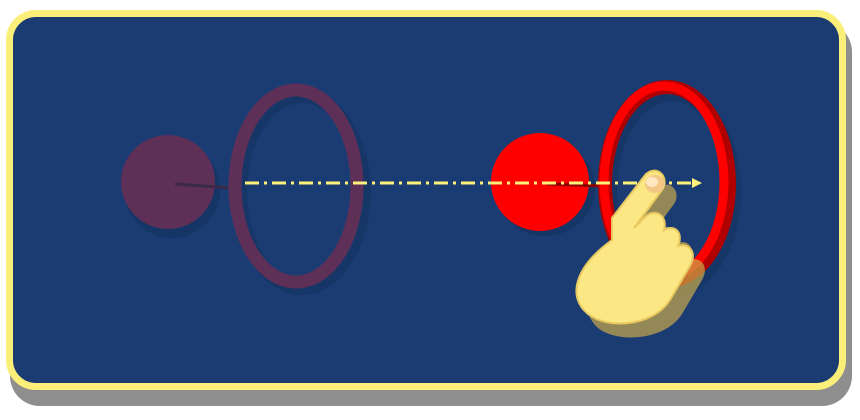  I want to click on ghost-ball-and-ring, so click(246, 189).